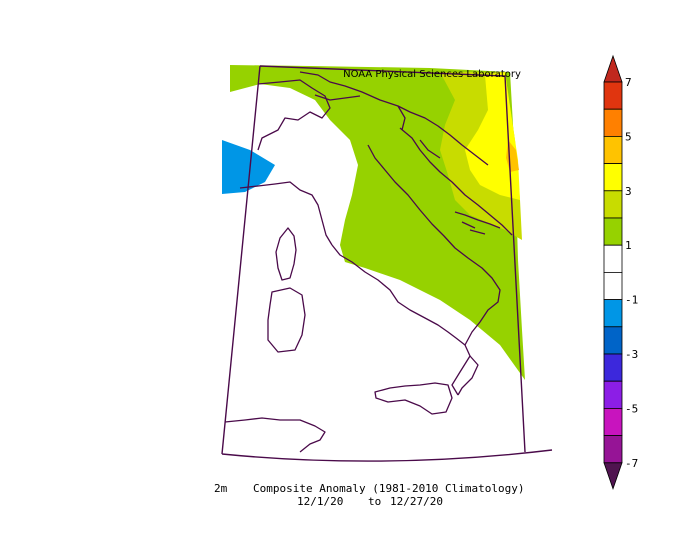 Image resolution: width=700 pixels, height=542 pixels. Describe the element at coordinates (631, 354) in the screenshot. I see `colorbar-tick-label: -3` at that location.